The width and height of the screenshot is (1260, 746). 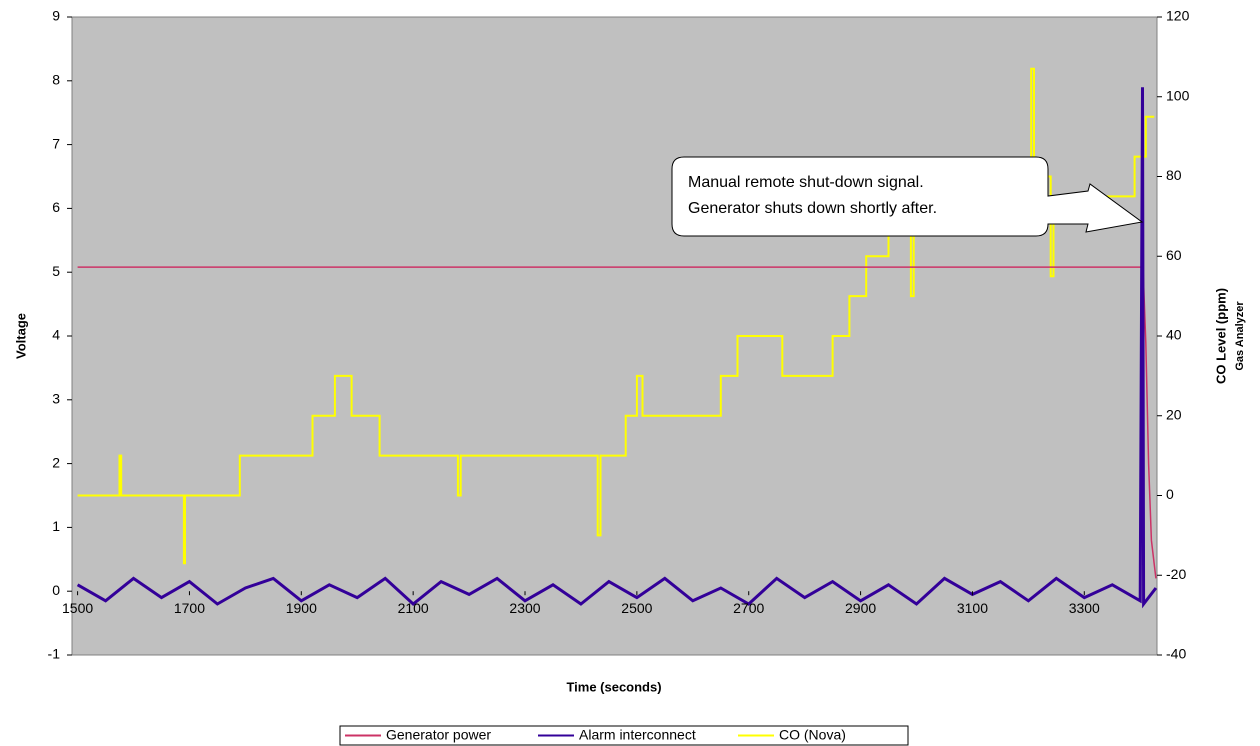 What do you see at coordinates (20, 336) in the screenshot?
I see `y-axis-label: Voltage` at bounding box center [20, 336].